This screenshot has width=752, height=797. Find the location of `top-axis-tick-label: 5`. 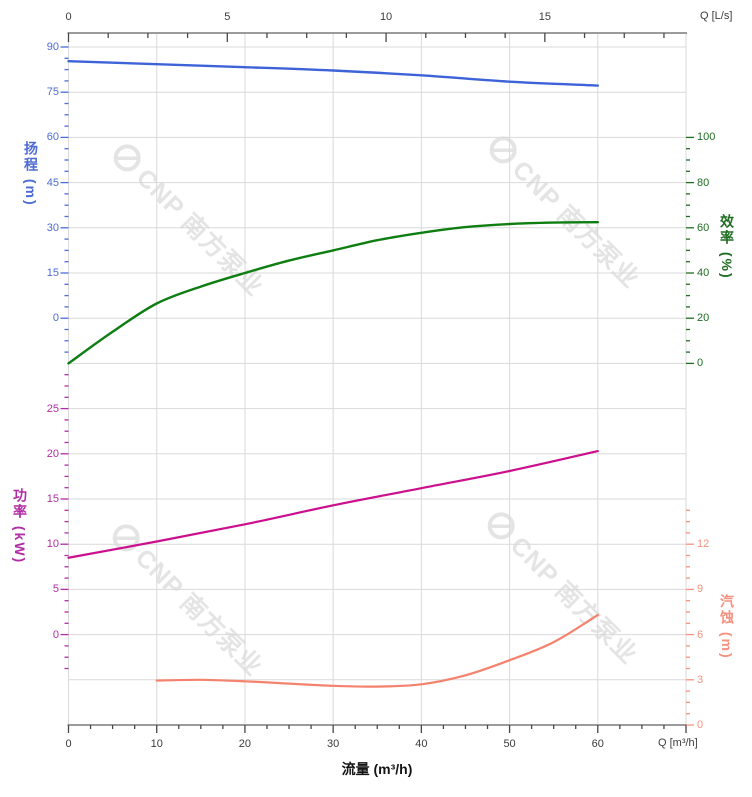

top-axis-tick-label: 5 is located at coordinates (227, 17).